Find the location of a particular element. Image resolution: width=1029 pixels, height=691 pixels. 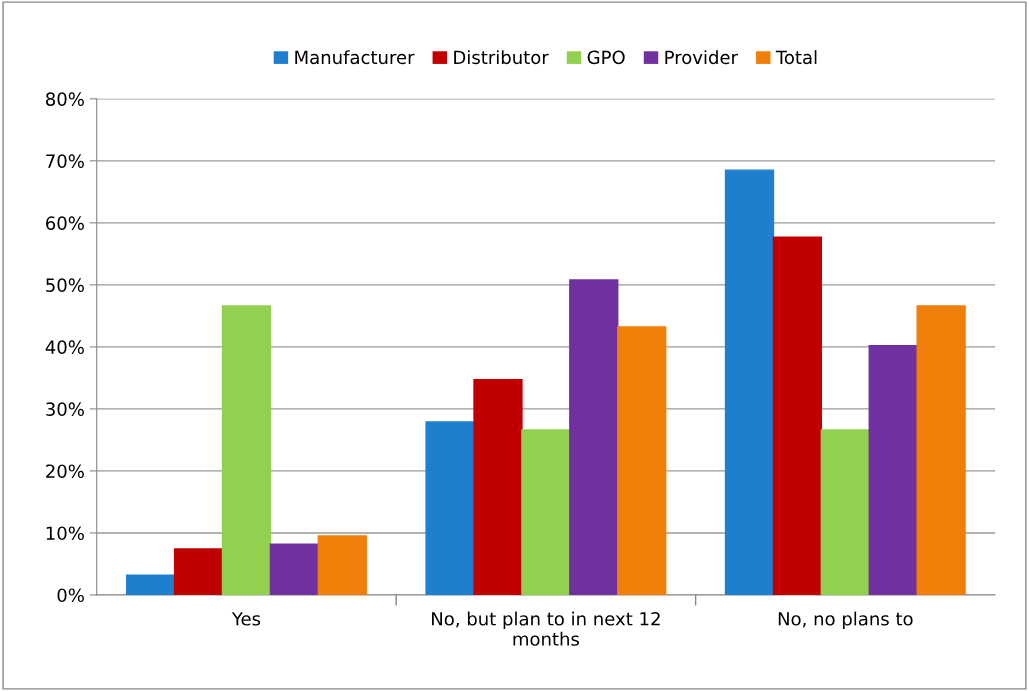

legend-label: Total is located at coordinates (796, 57).